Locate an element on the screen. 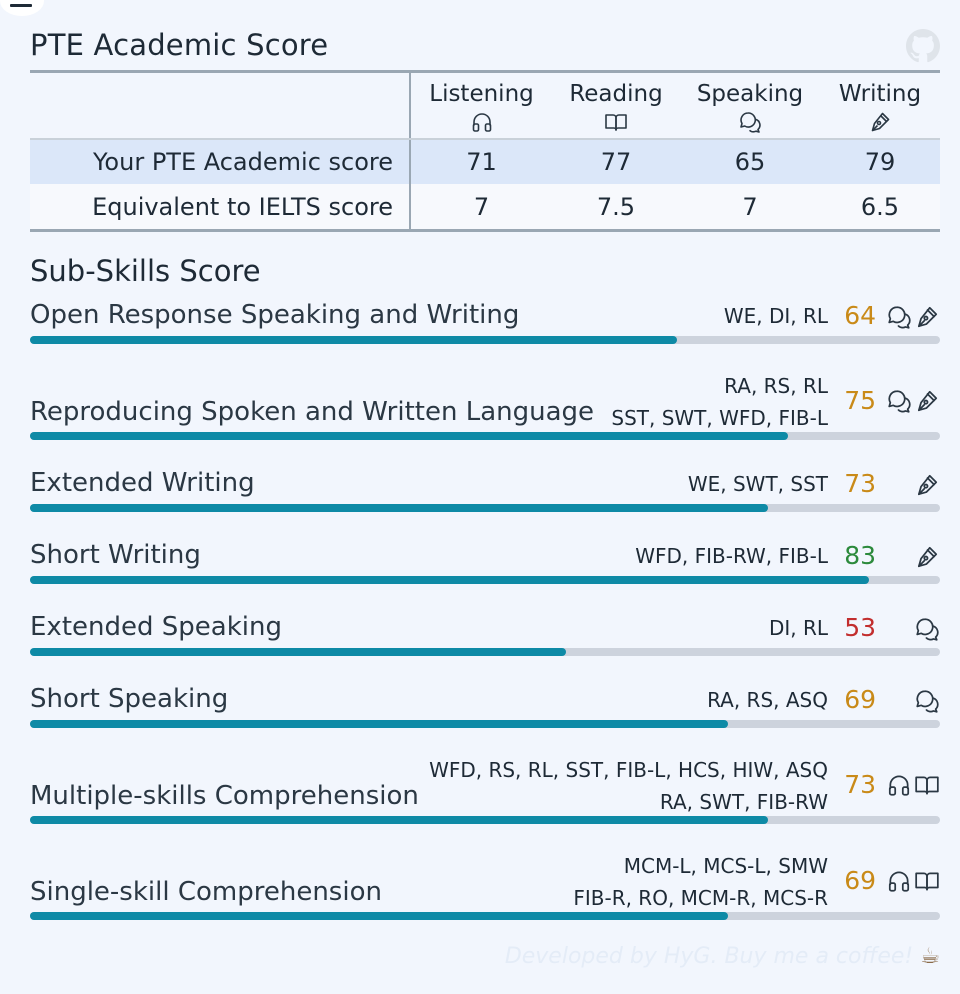 This screenshot has width=960, height=994. cell-listening: 7 is located at coordinates (481, 206).